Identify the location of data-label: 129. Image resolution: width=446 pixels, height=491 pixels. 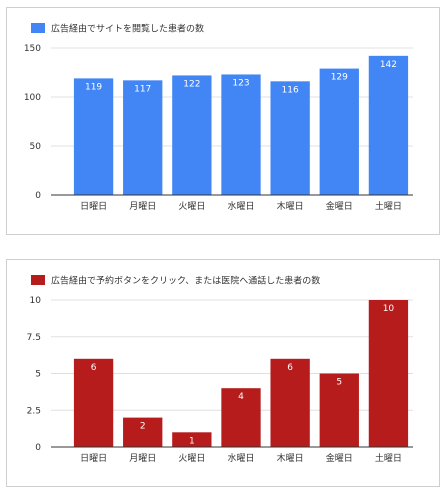
(339, 78).